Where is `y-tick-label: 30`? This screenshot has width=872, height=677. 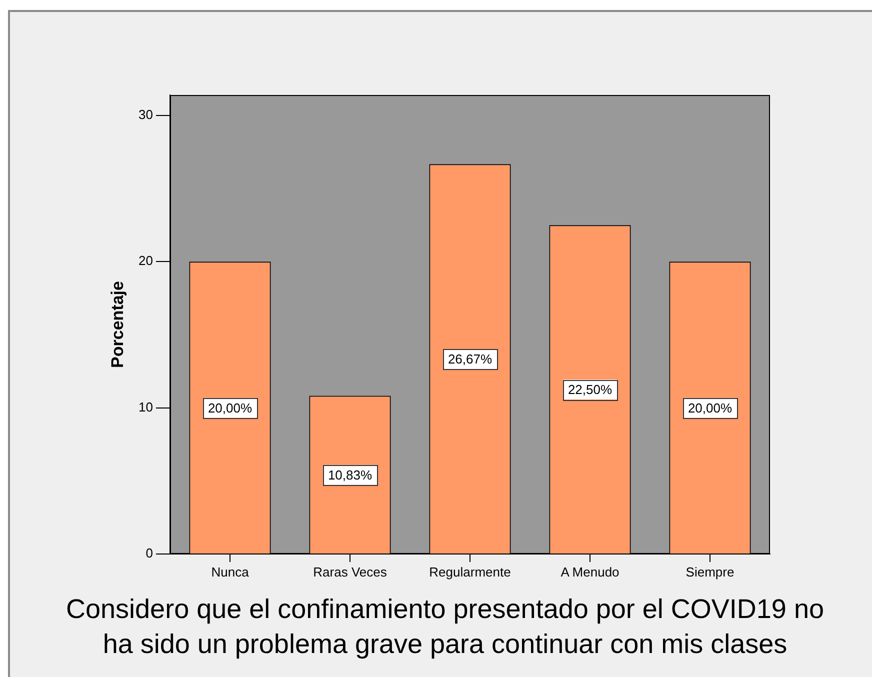
y-tick-label: 30 is located at coordinates (145, 114).